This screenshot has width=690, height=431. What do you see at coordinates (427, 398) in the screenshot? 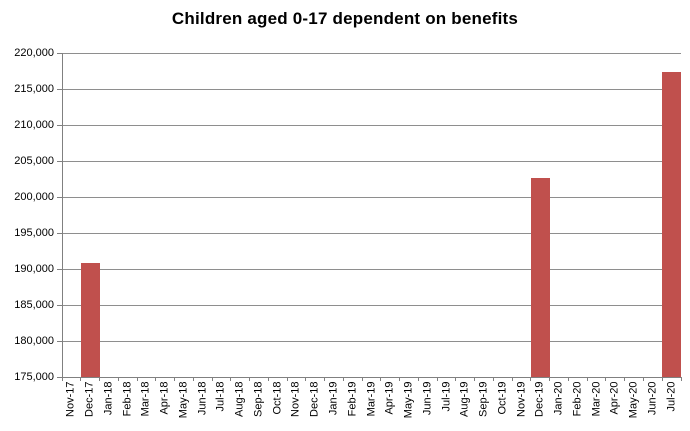
I see `x-axis-tick-label: Jun-19` at bounding box center [427, 398].